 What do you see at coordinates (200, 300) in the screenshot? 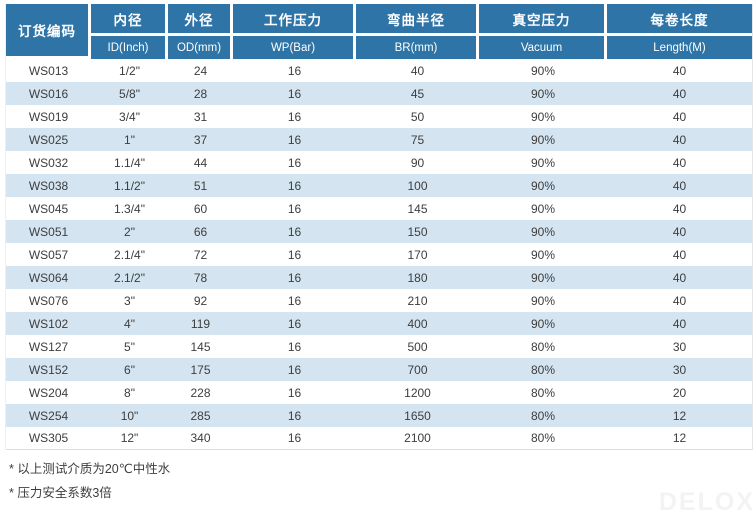
I see `table-cell: 92` at bounding box center [200, 300].